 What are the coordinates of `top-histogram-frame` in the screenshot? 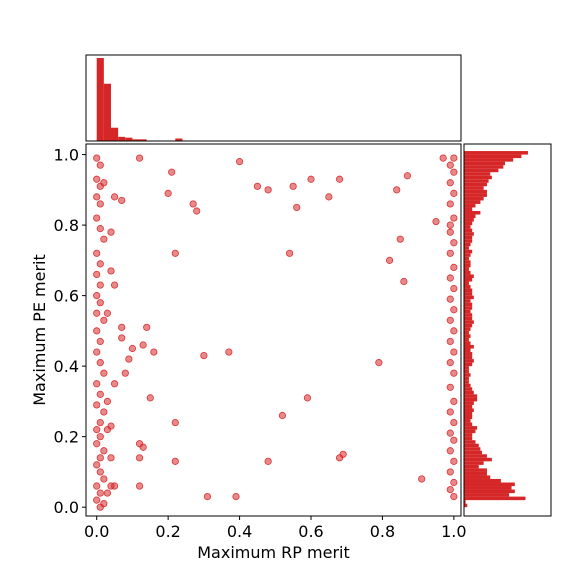 It's located at (273, 98).